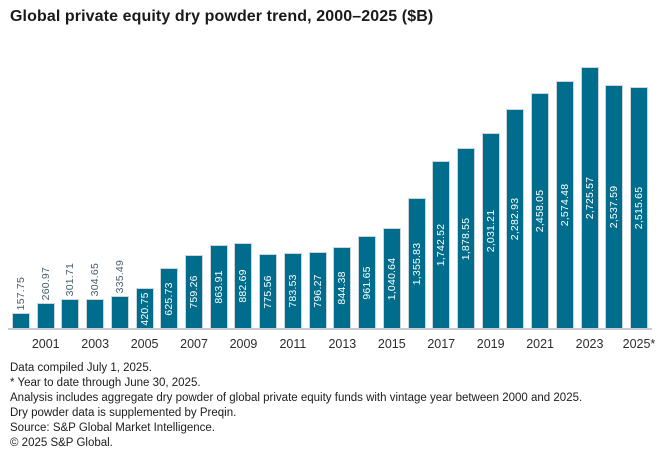 Image resolution: width=660 pixels, height=466 pixels. I want to click on x-tick-text: 2009, so click(243, 344).